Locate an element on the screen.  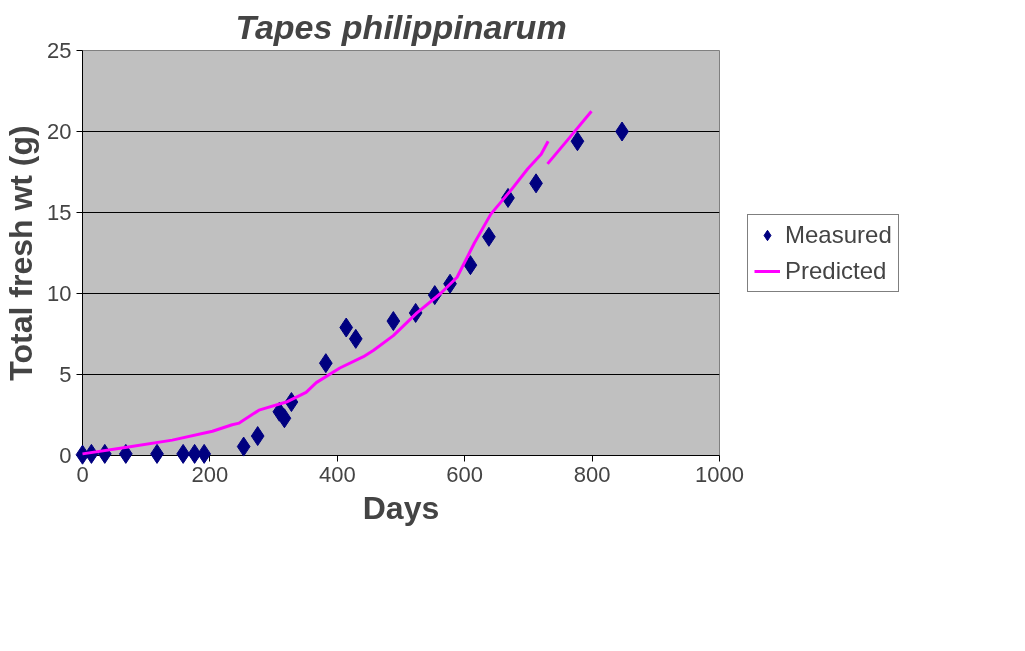
y-tick-label: 10 is located at coordinates (59, 293).